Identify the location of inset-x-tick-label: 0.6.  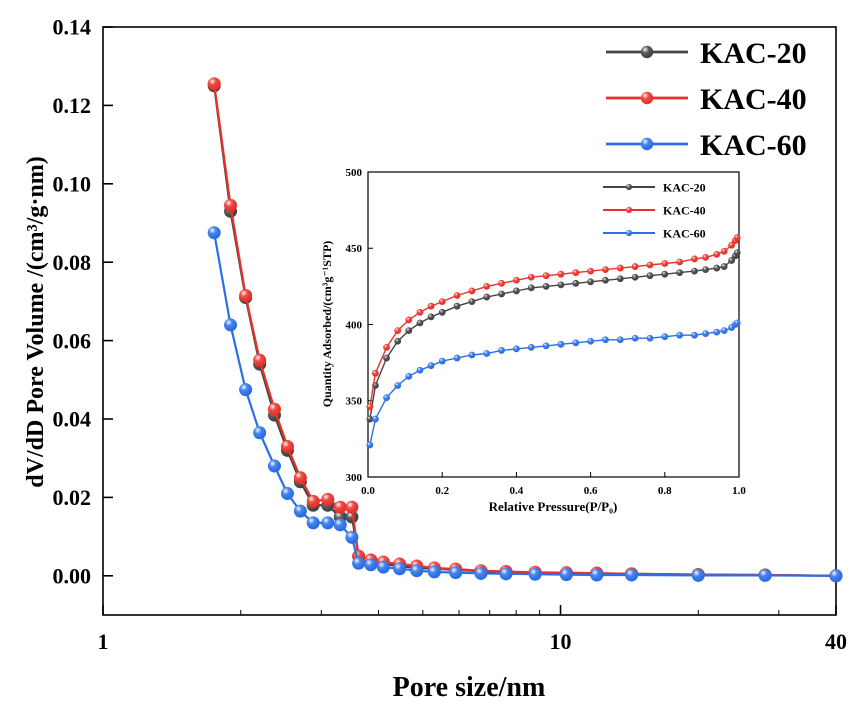
(591, 491).